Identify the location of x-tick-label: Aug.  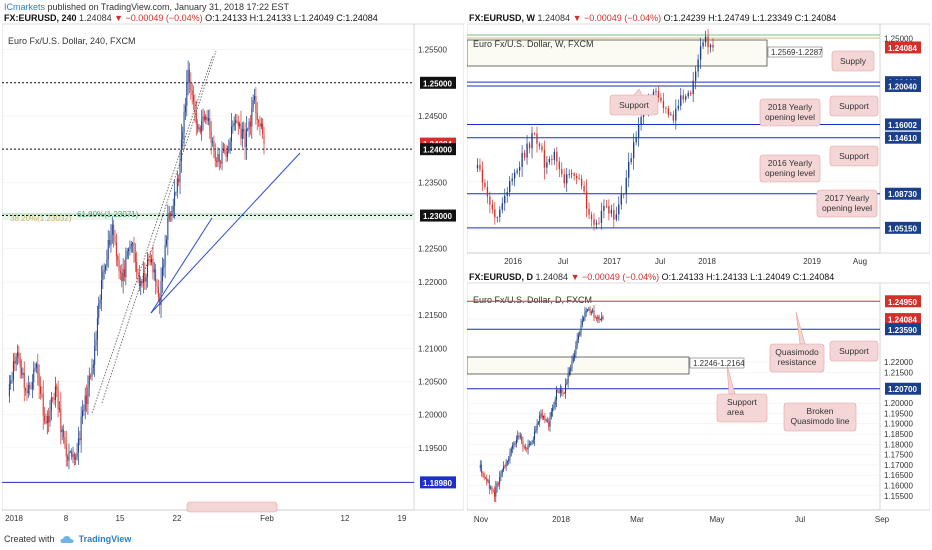
(860, 261).